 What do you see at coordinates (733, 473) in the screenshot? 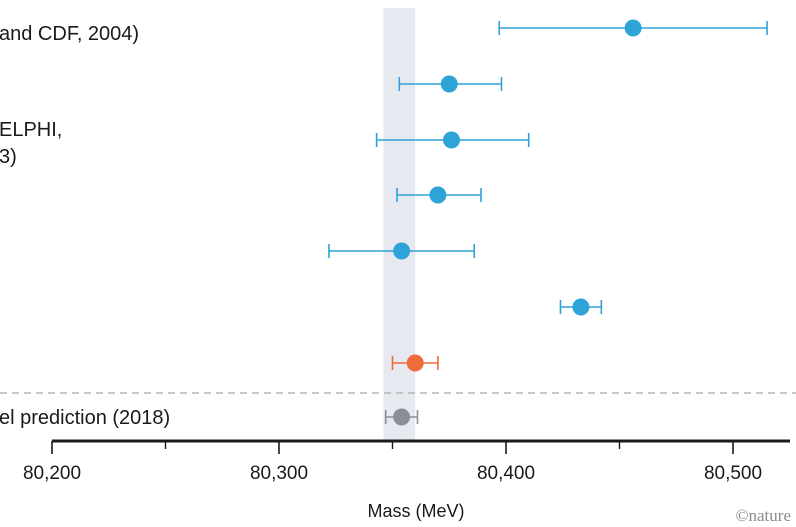
I see `x-tick-label: 80,500` at bounding box center [733, 473].